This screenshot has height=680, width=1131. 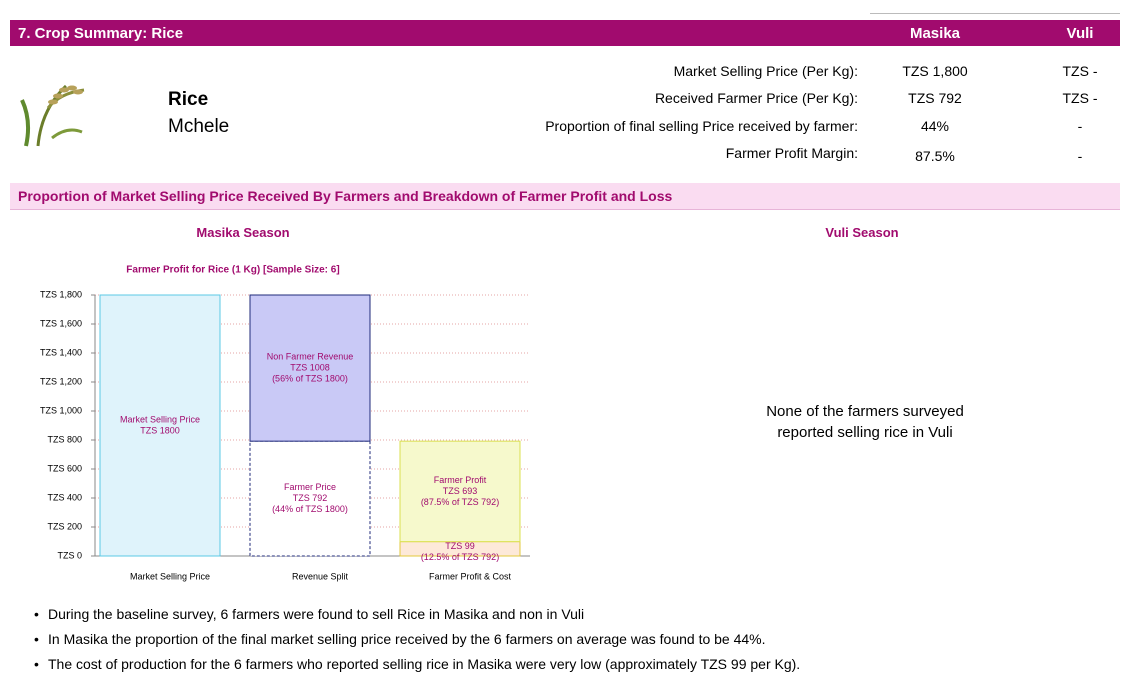 What do you see at coordinates (865, 411) in the screenshot?
I see `vuli-note: None of the farmers surveyed` at bounding box center [865, 411].